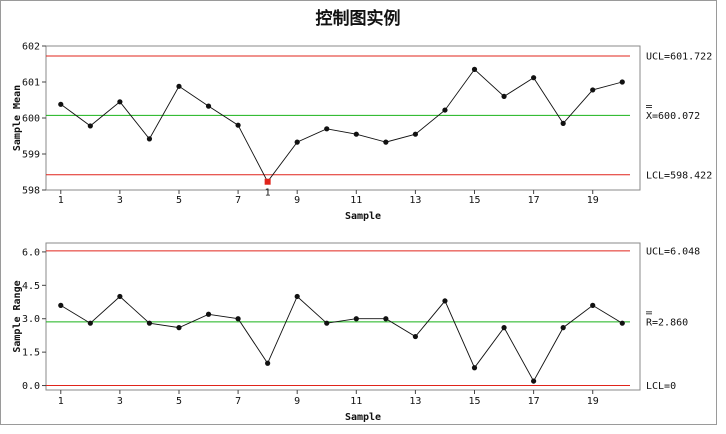 This screenshot has height=434, width=726. I want to click on y-tick-label: 602, so click(31, 47).